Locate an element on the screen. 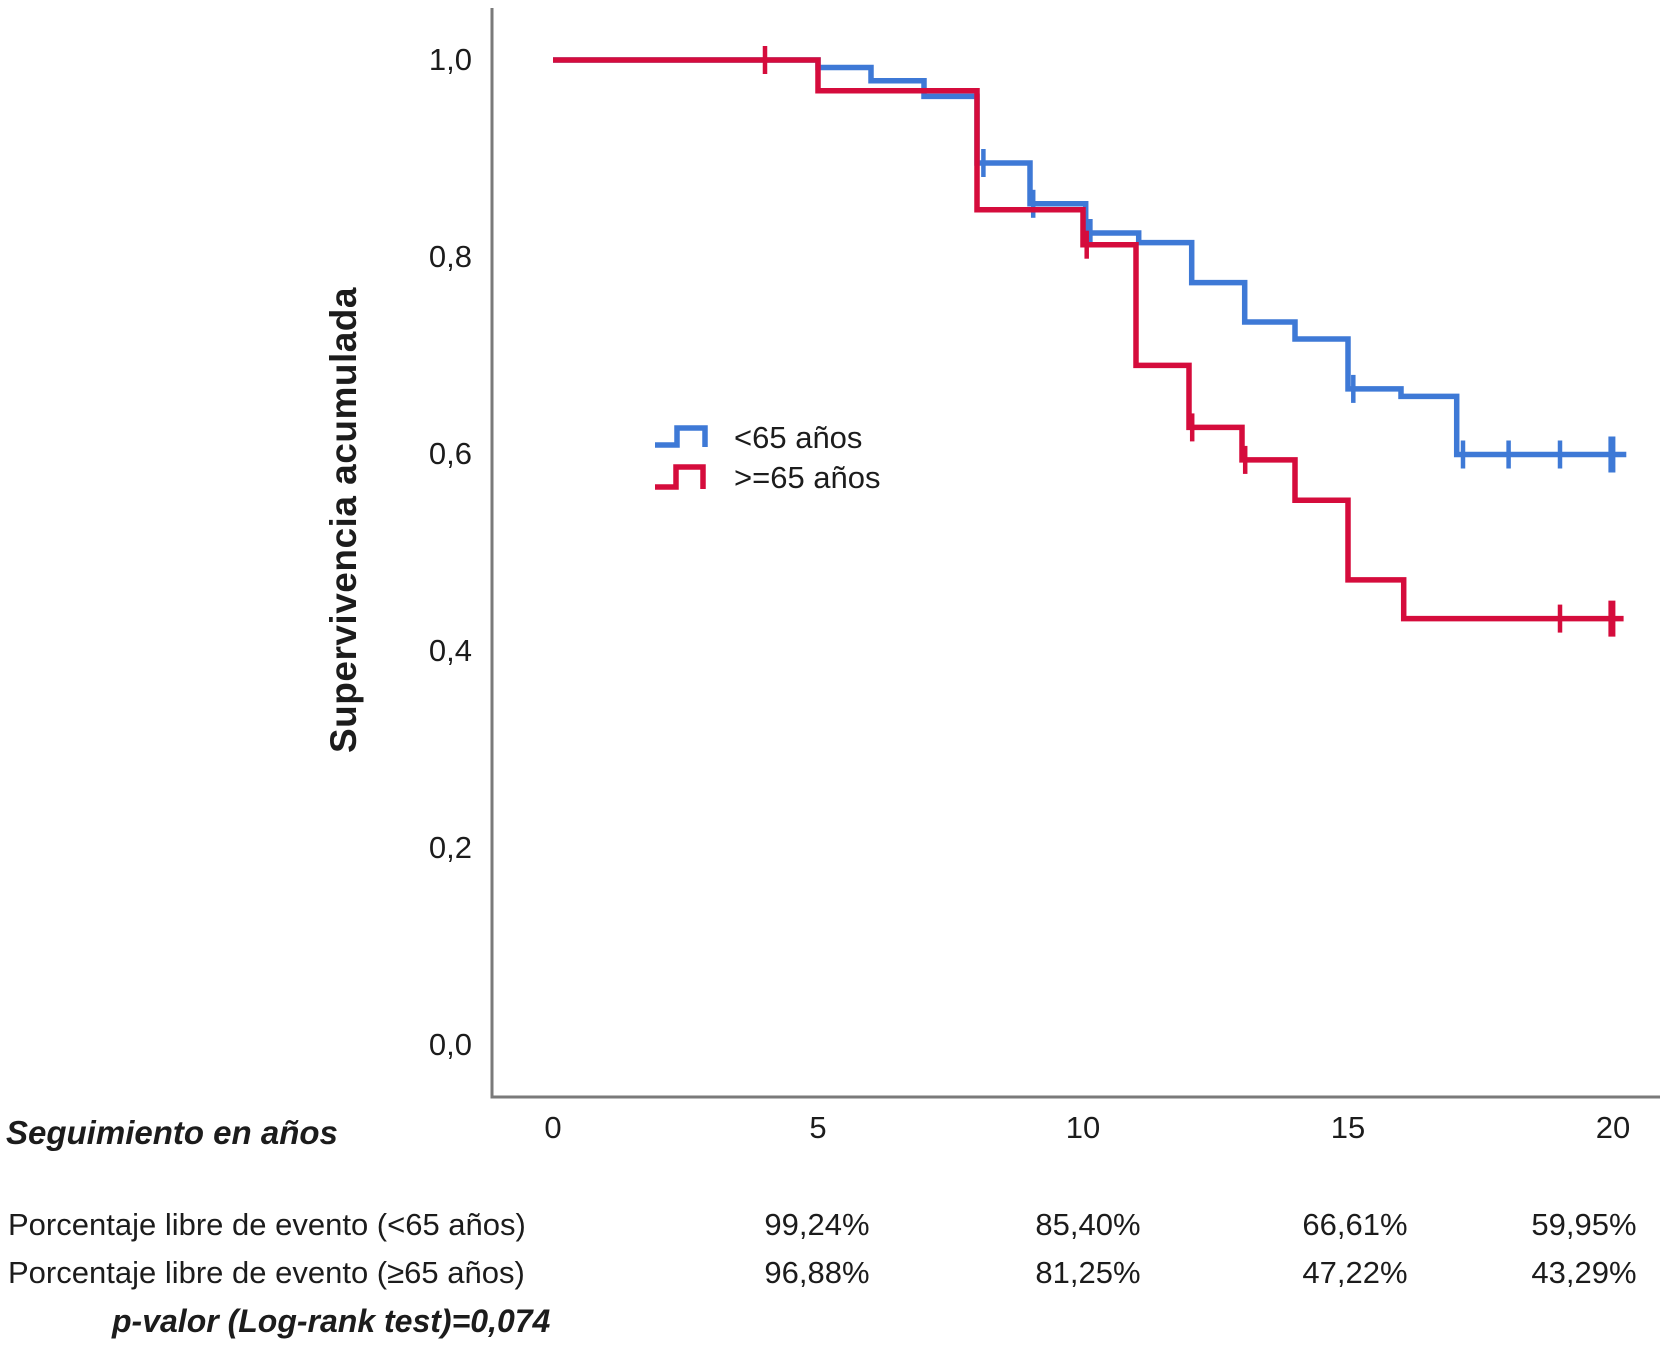  legend-item-ge65: >=65 años is located at coordinates (766, 478).